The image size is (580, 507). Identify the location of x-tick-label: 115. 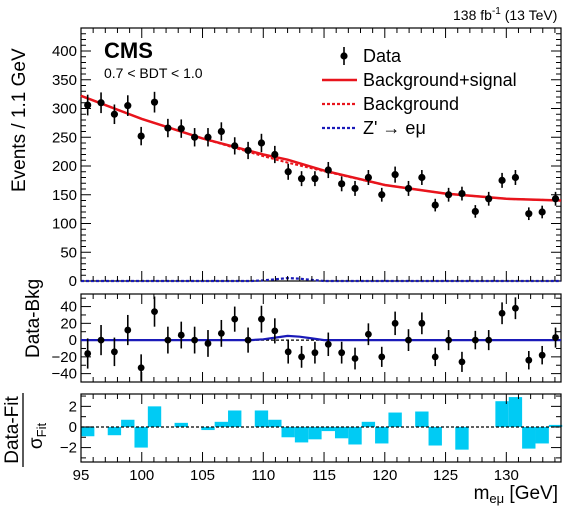
(324, 475).